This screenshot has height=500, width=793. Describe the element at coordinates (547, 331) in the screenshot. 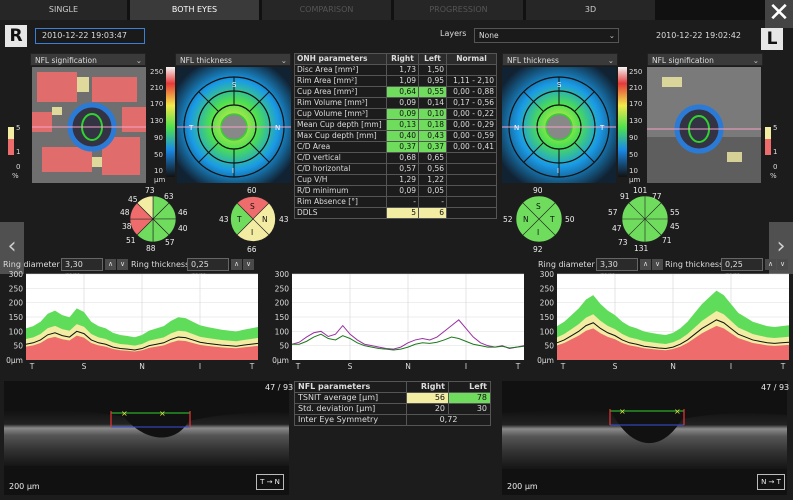

I see `y-tick-label: 100` at that location.